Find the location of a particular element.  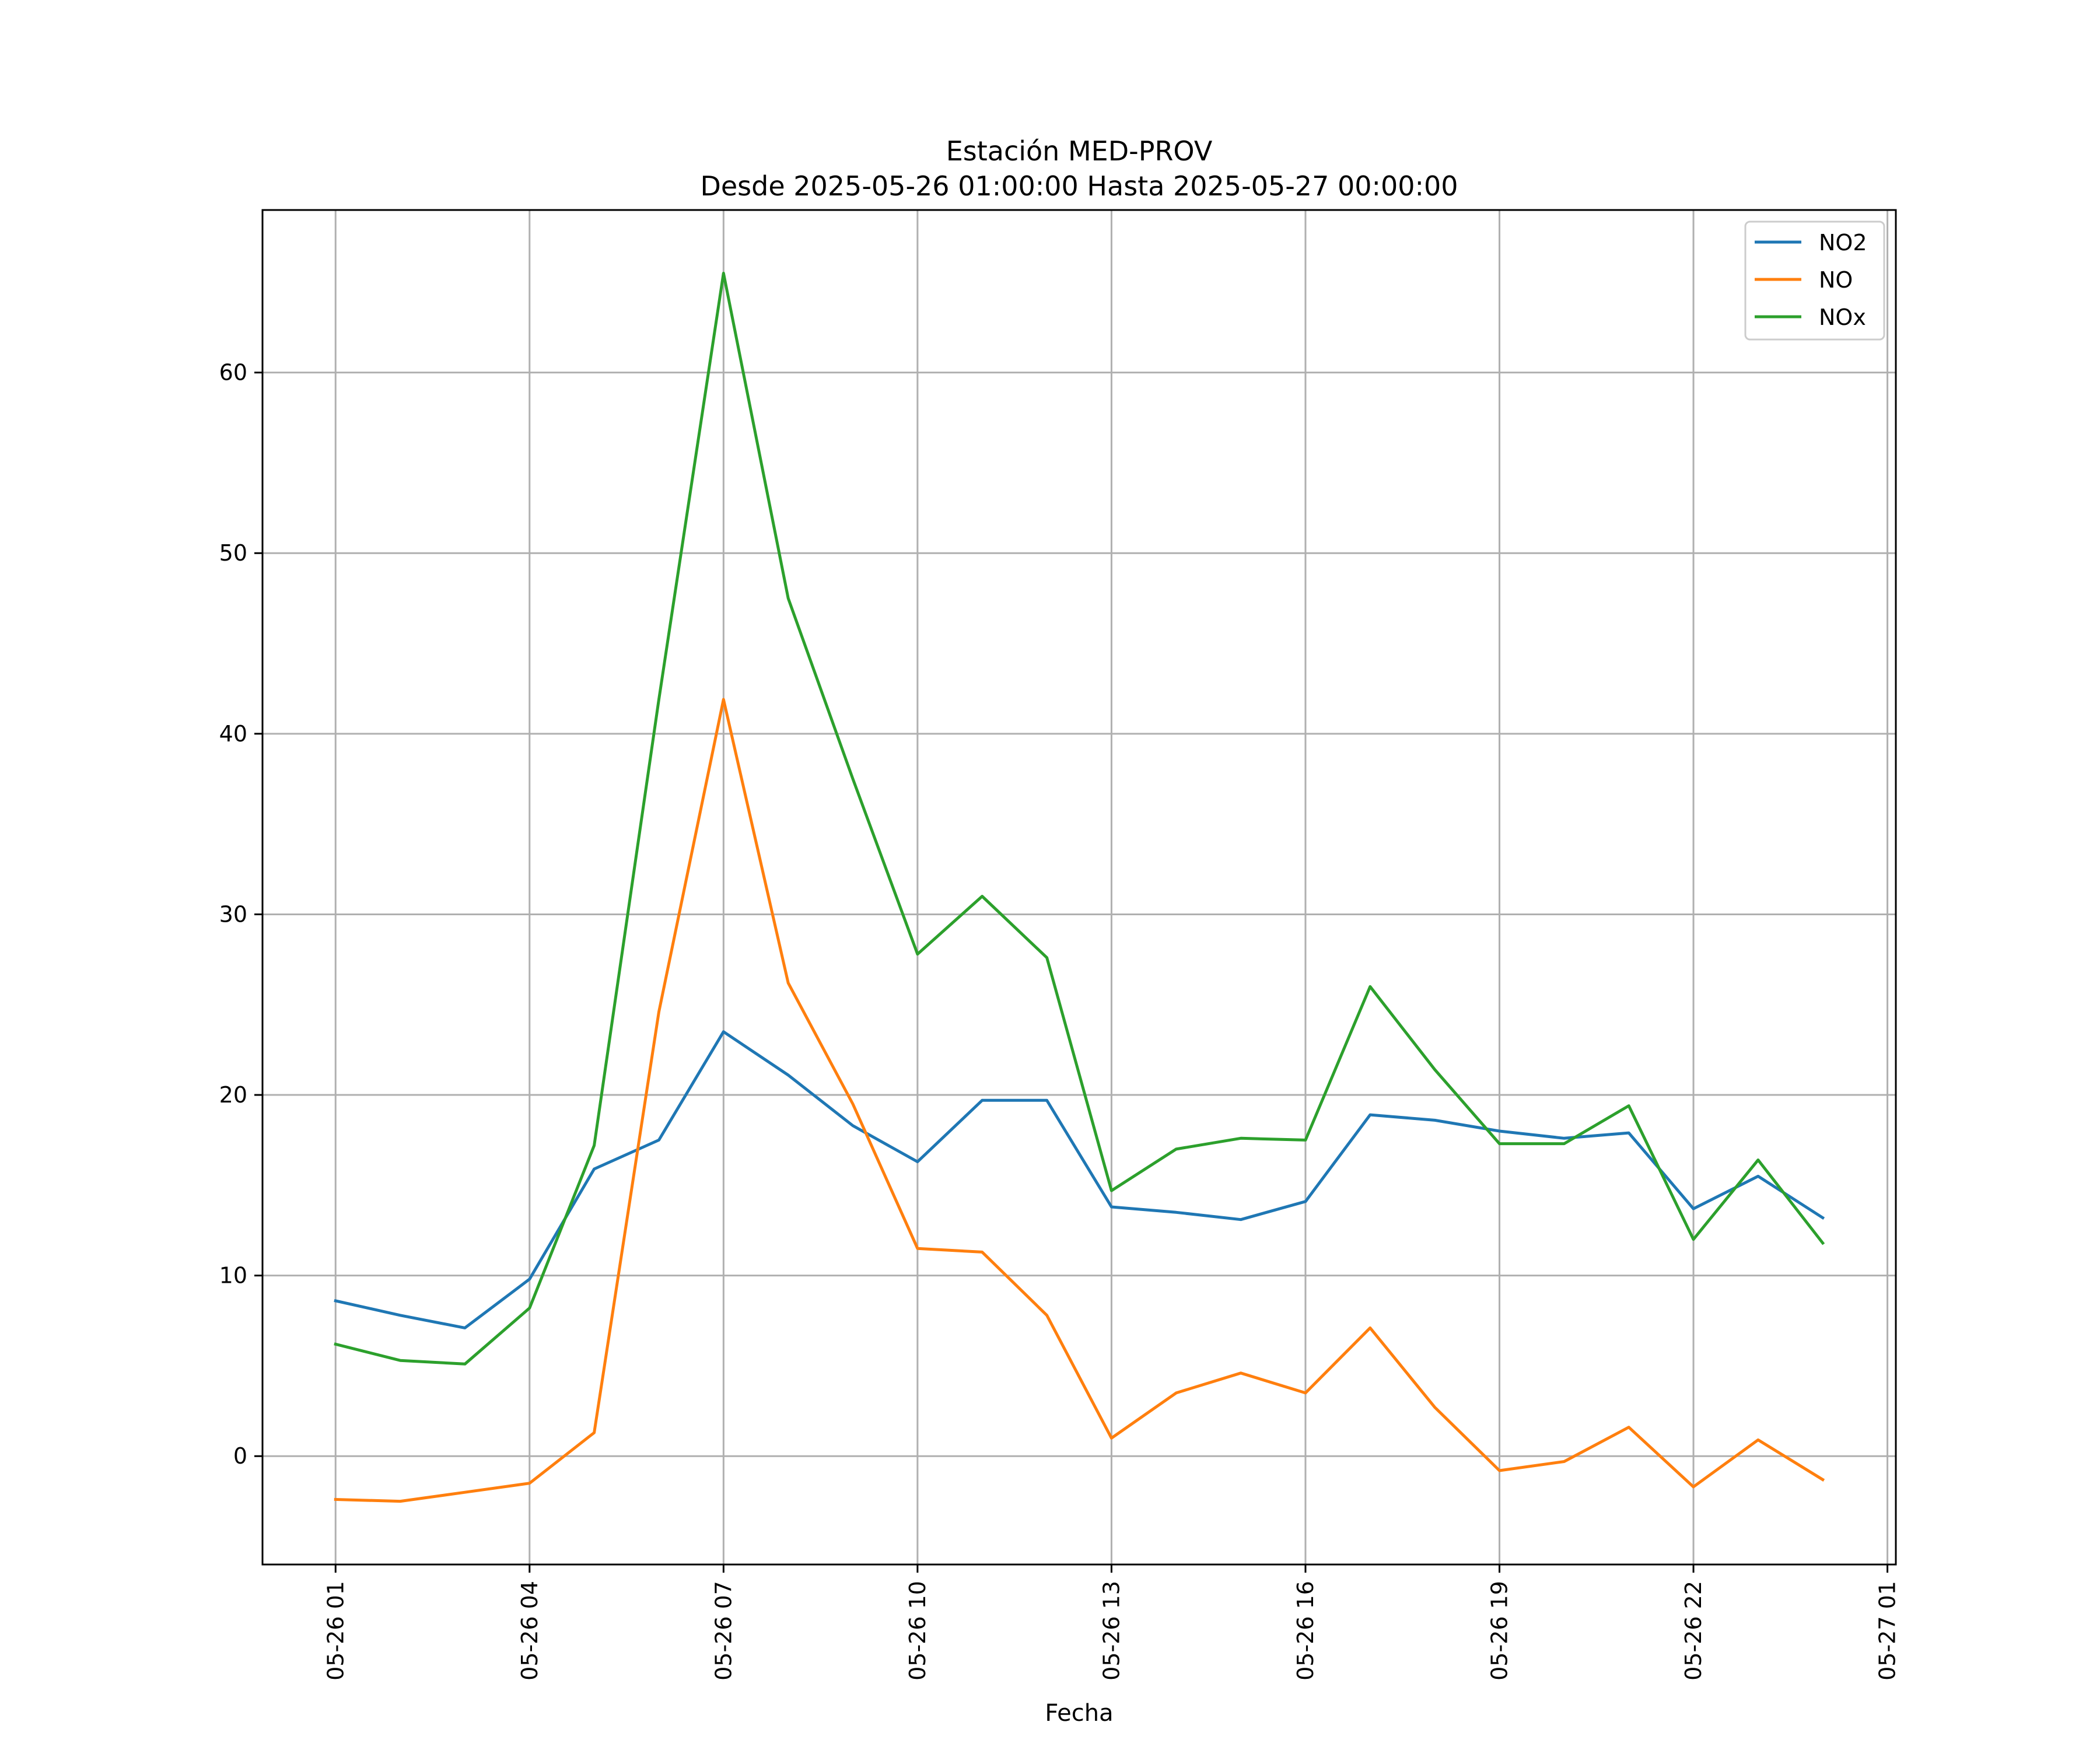

legend: NO2 NO NOx is located at coordinates (1814, 280).